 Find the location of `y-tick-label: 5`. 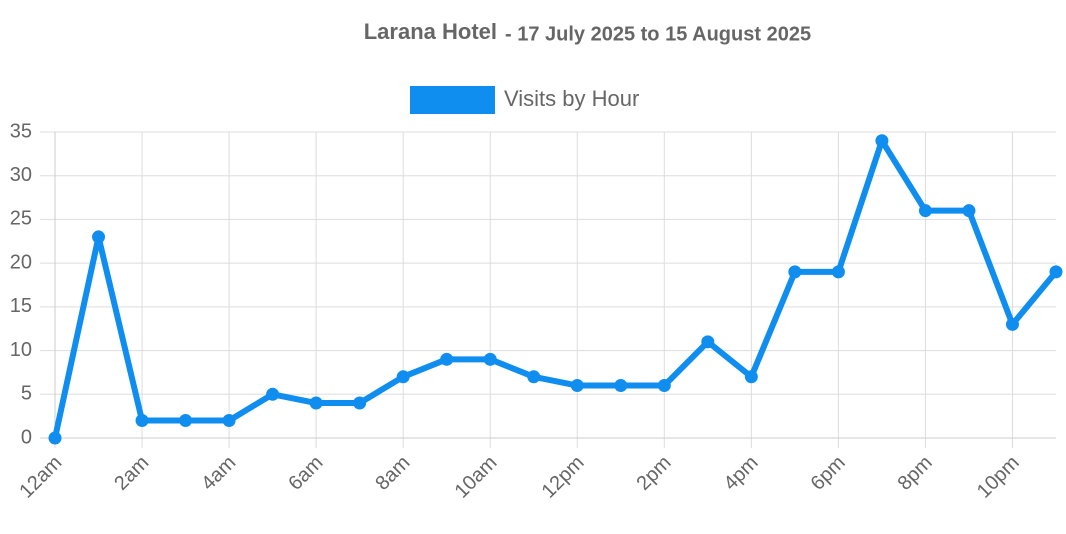

y-tick-label: 5 is located at coordinates (26, 394).